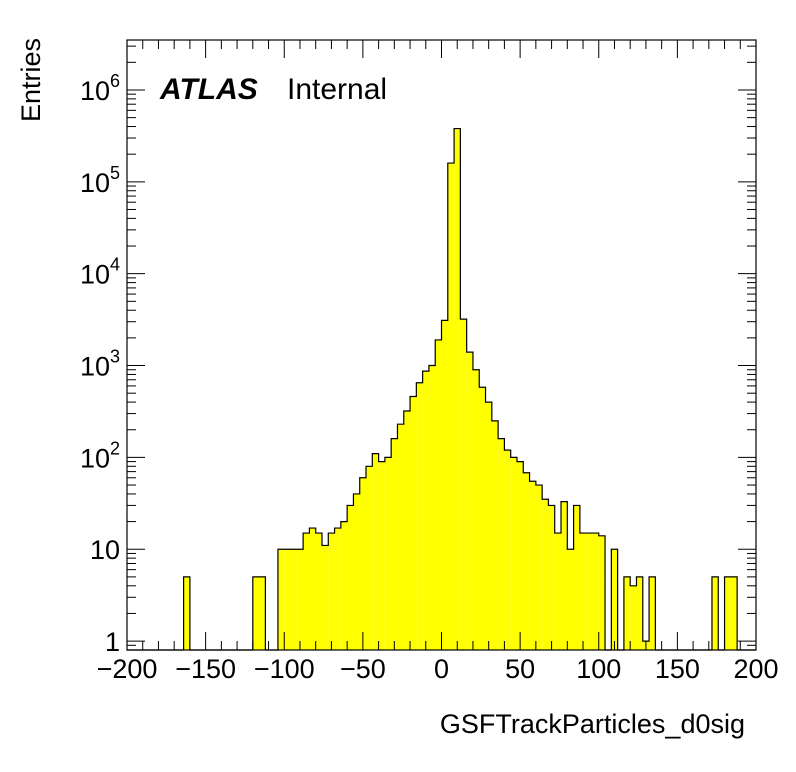  Describe the element at coordinates (205, 669) in the screenshot. I see `x-tick-label: −150` at that location.